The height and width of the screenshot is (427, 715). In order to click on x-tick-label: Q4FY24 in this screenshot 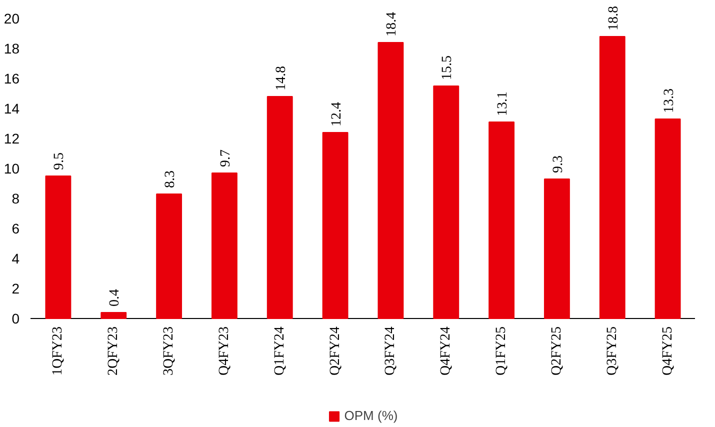, I will do `click(446, 351)`.